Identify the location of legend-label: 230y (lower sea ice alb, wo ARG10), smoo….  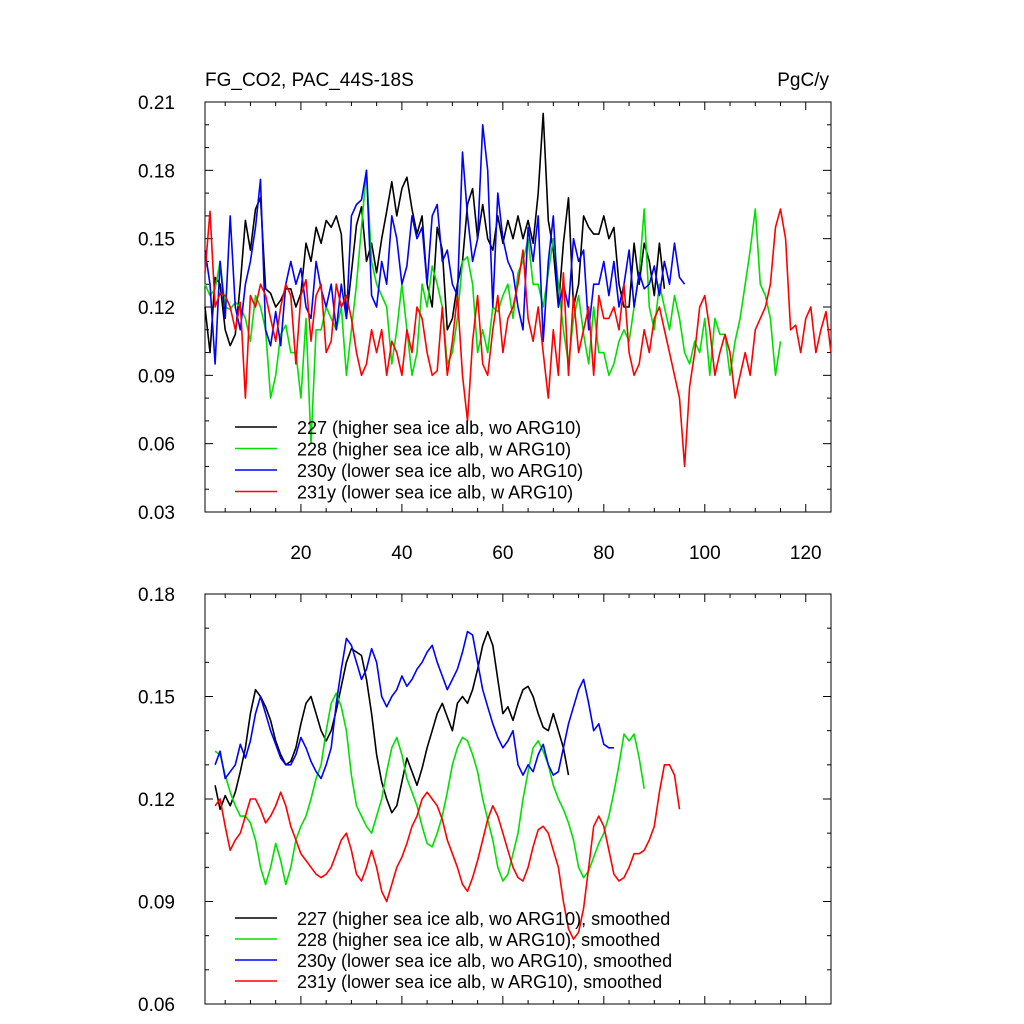
(484, 961).